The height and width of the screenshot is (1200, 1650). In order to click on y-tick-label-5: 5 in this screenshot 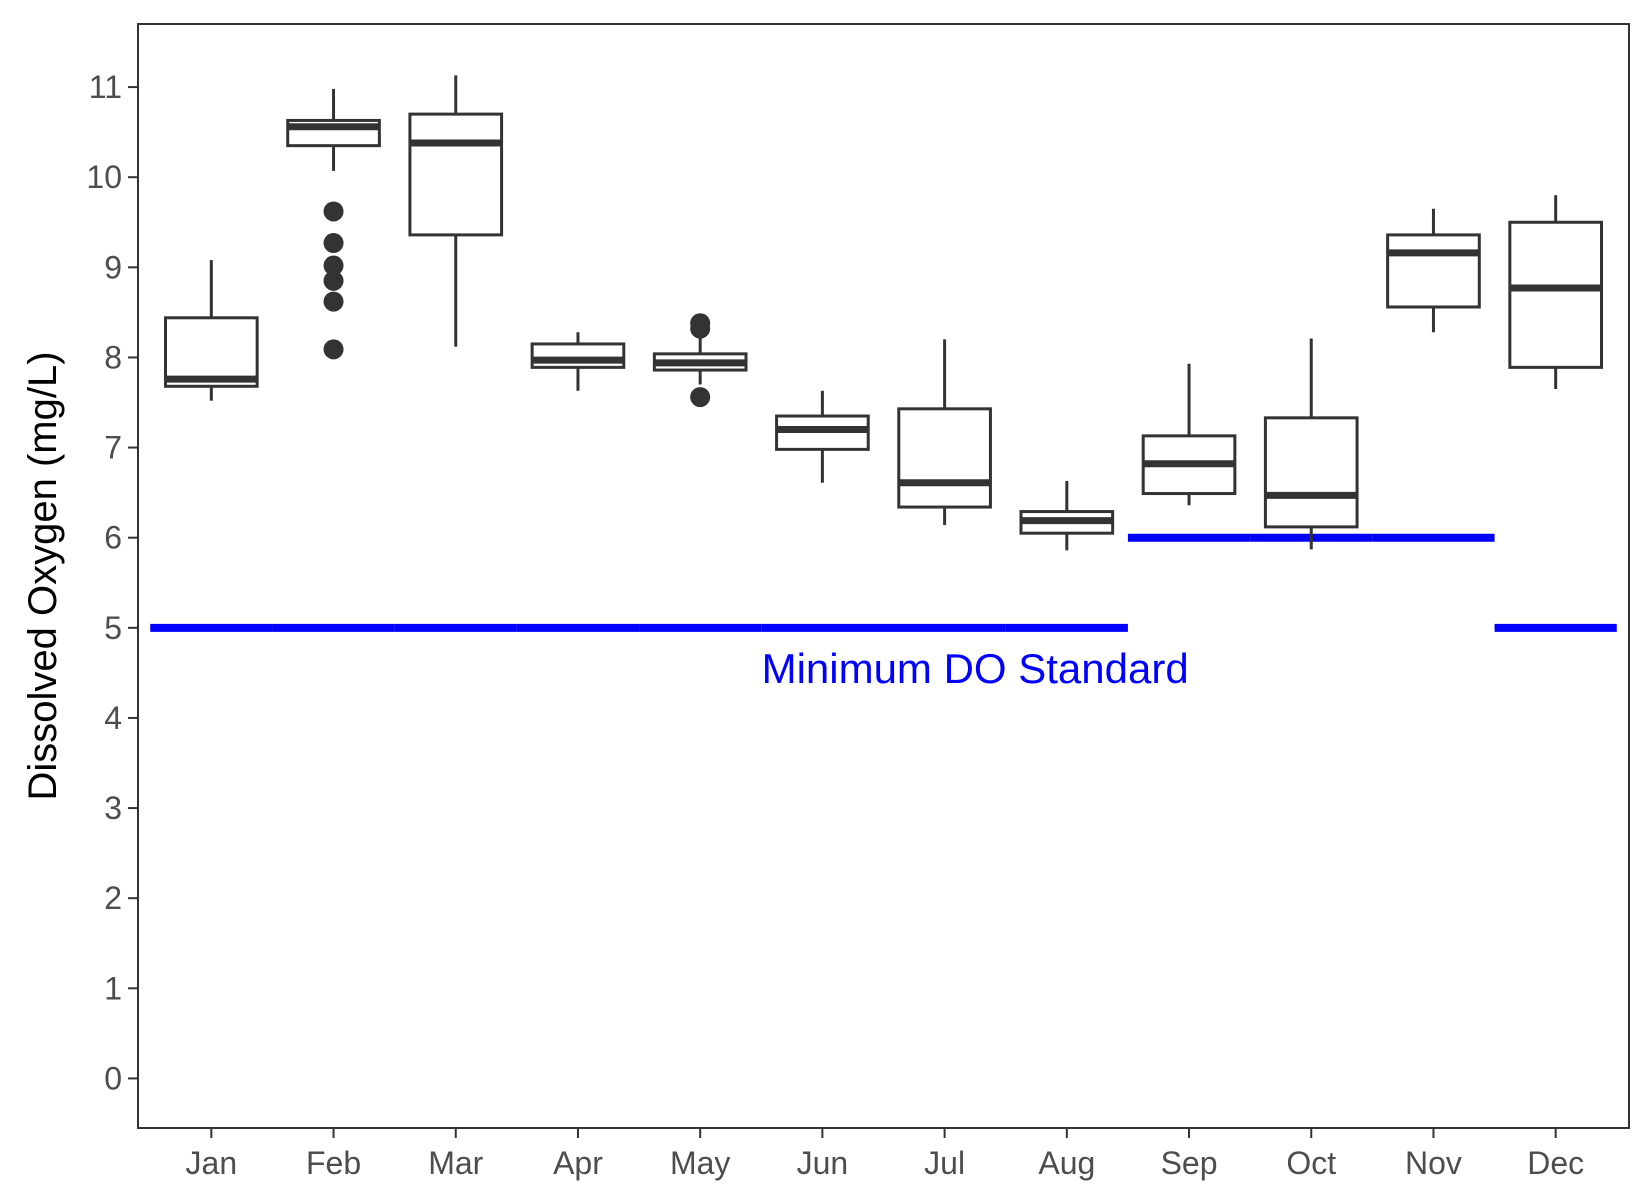, I will do `click(113, 628)`.